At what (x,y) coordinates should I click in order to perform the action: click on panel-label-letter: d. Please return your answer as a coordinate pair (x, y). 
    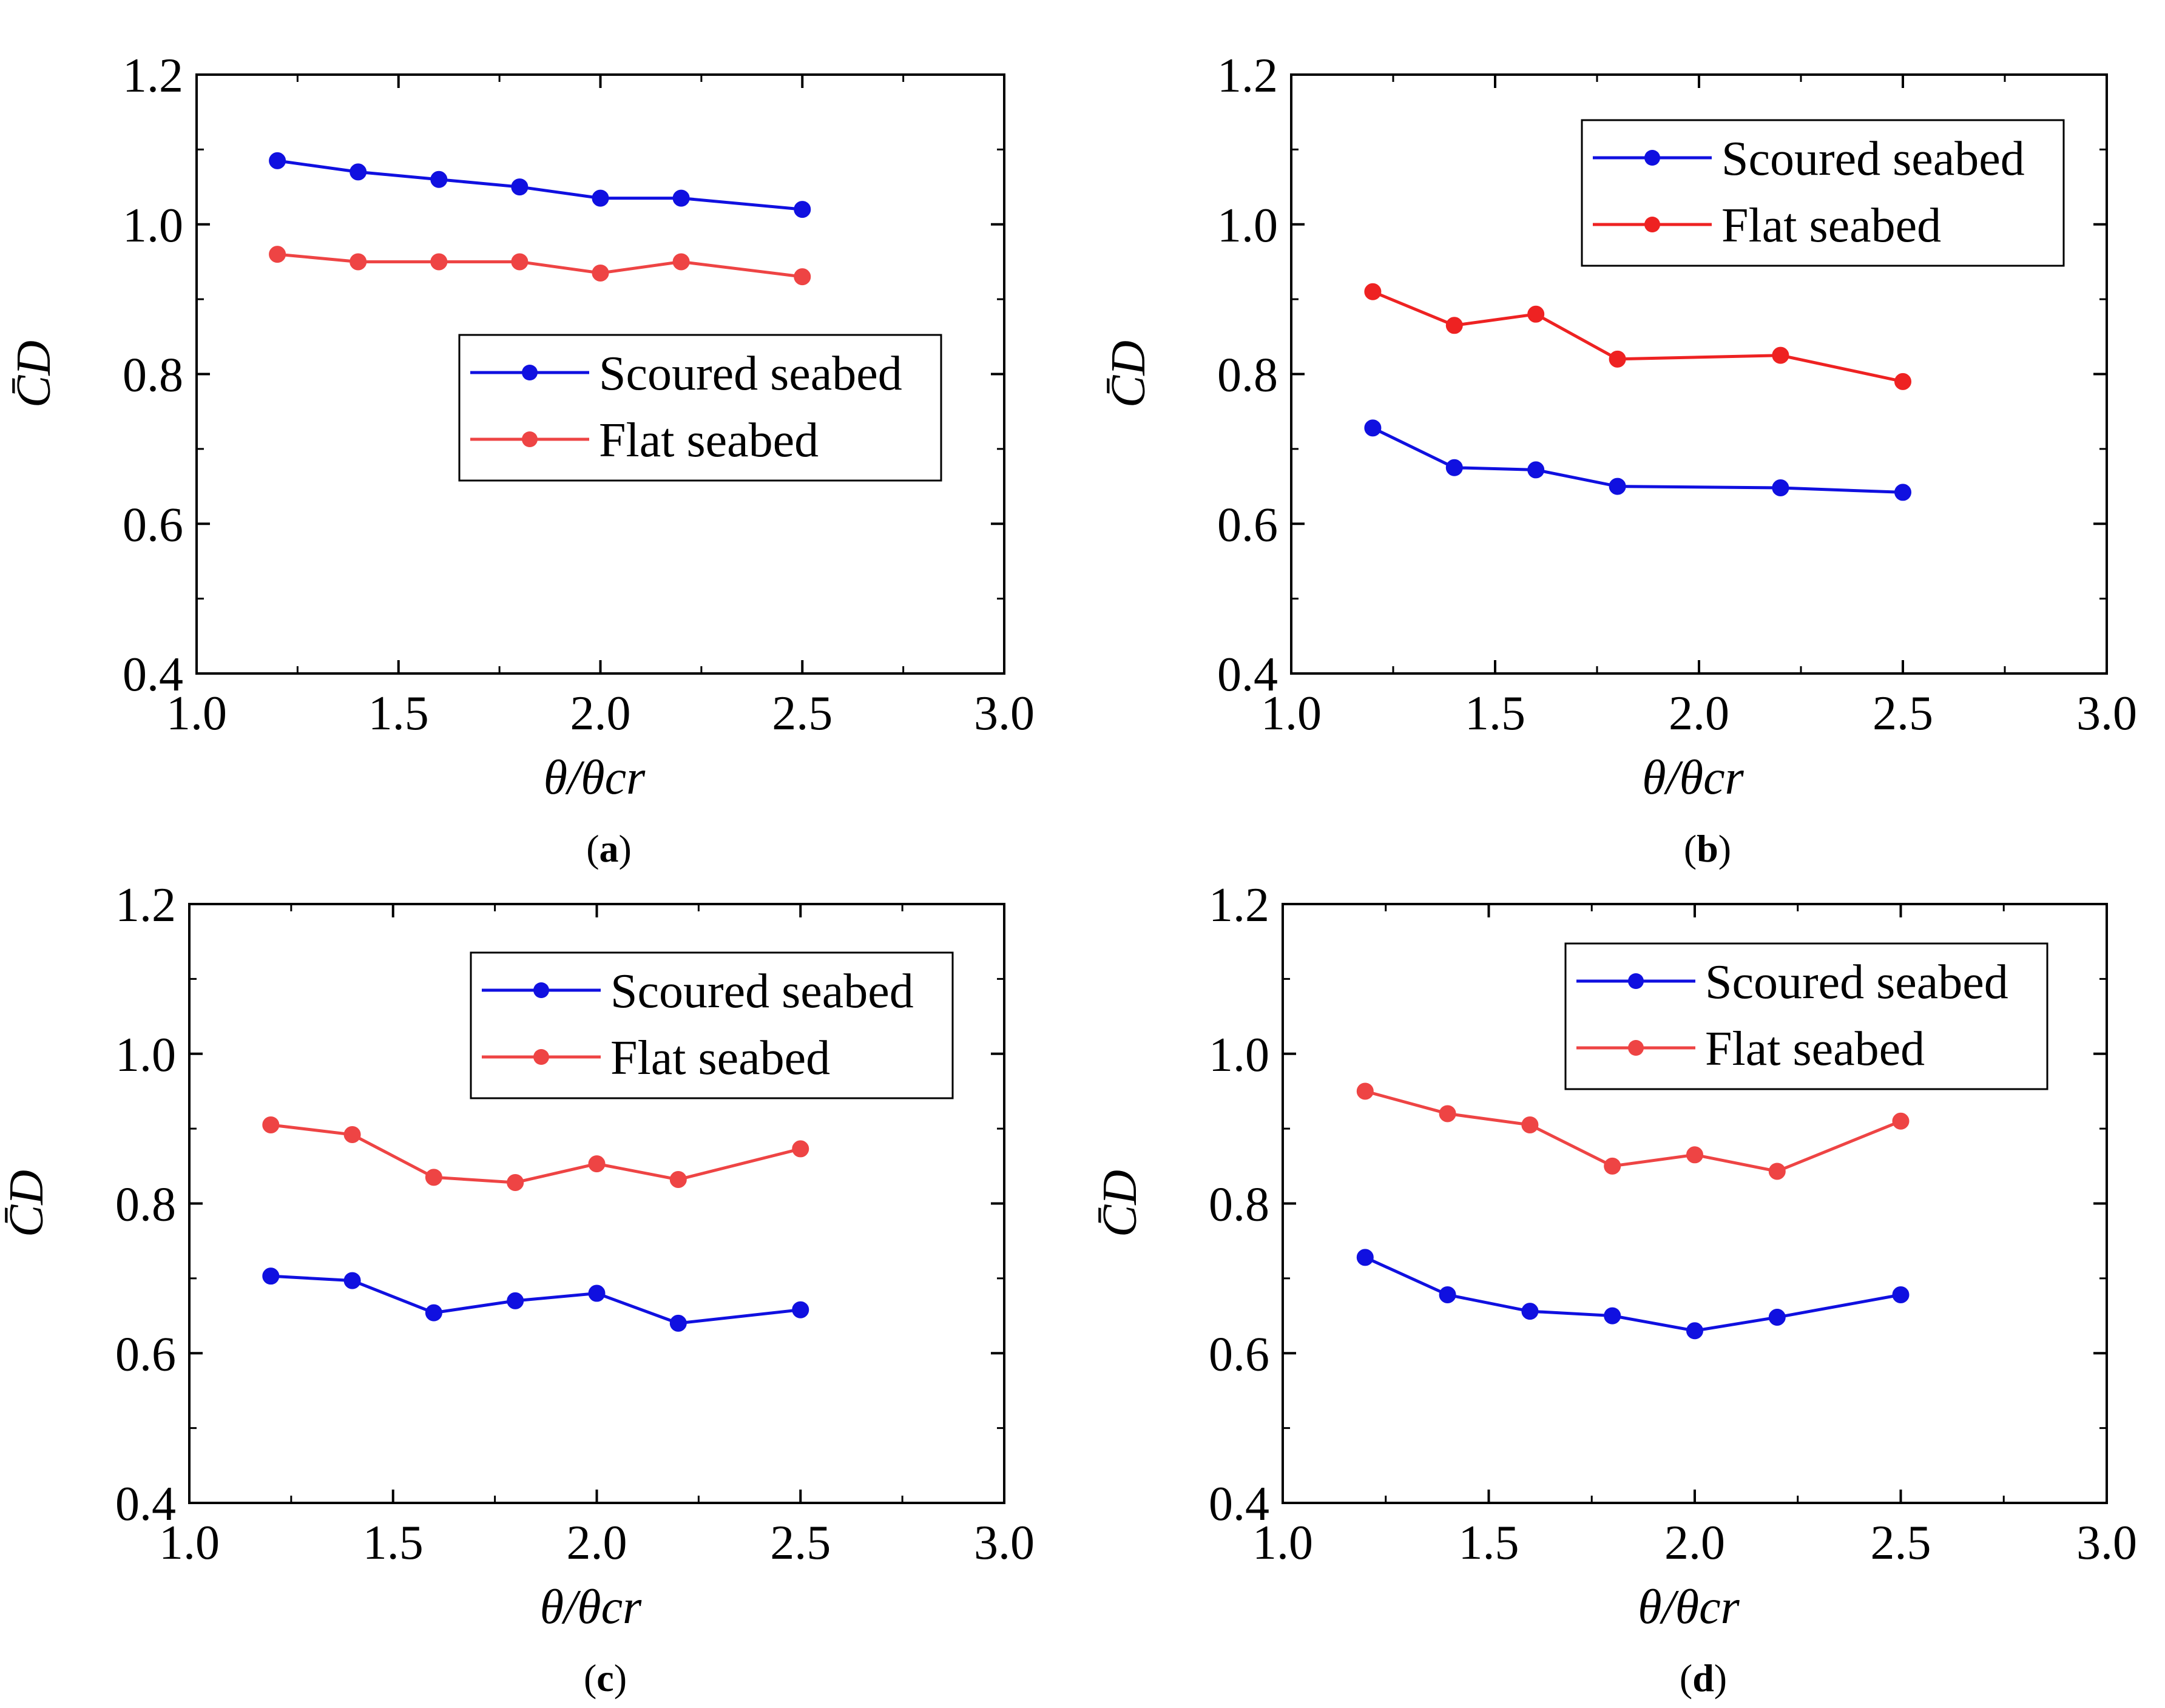
    Looking at the image, I should click on (1703, 1678).